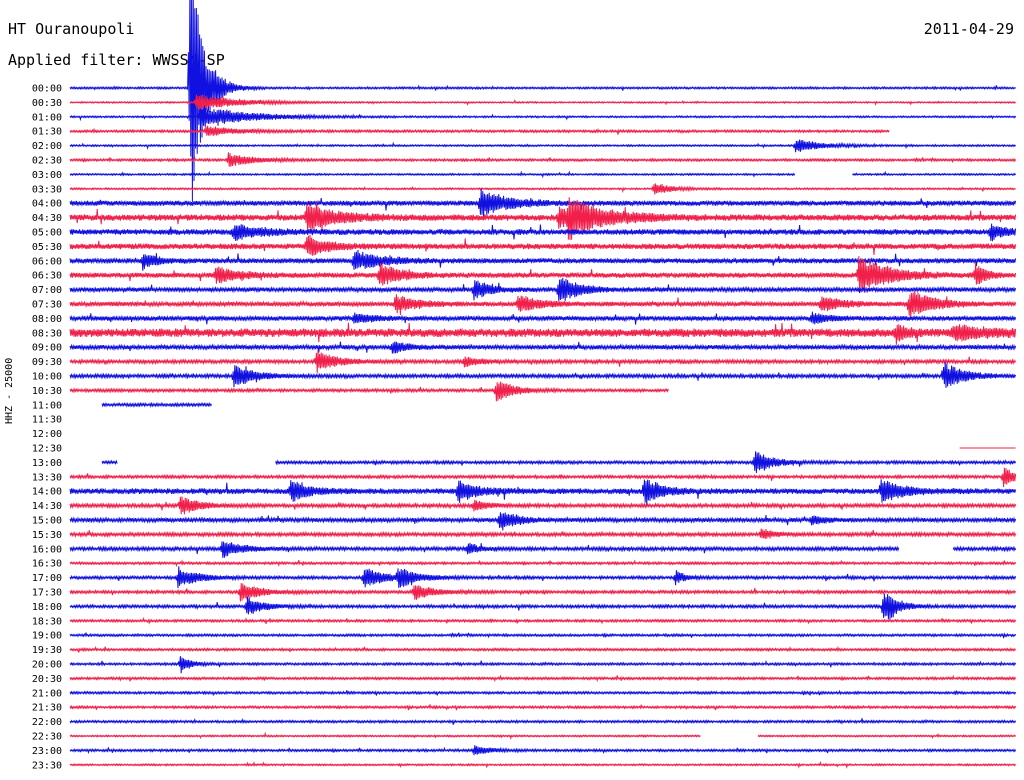  What do you see at coordinates (47, 146) in the screenshot?
I see `row-label-0200: 02:00` at bounding box center [47, 146].